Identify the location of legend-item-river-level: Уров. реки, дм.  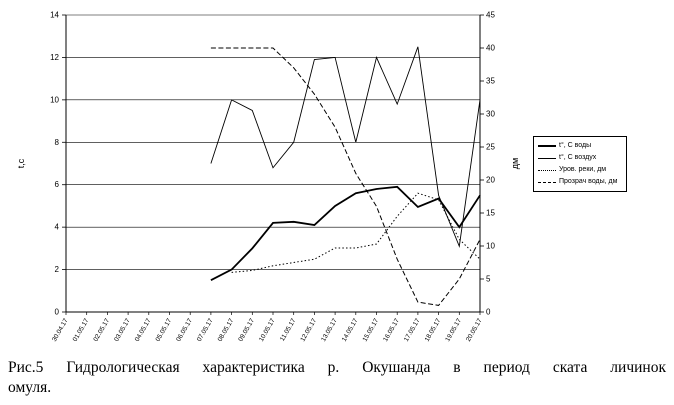
(580, 170).